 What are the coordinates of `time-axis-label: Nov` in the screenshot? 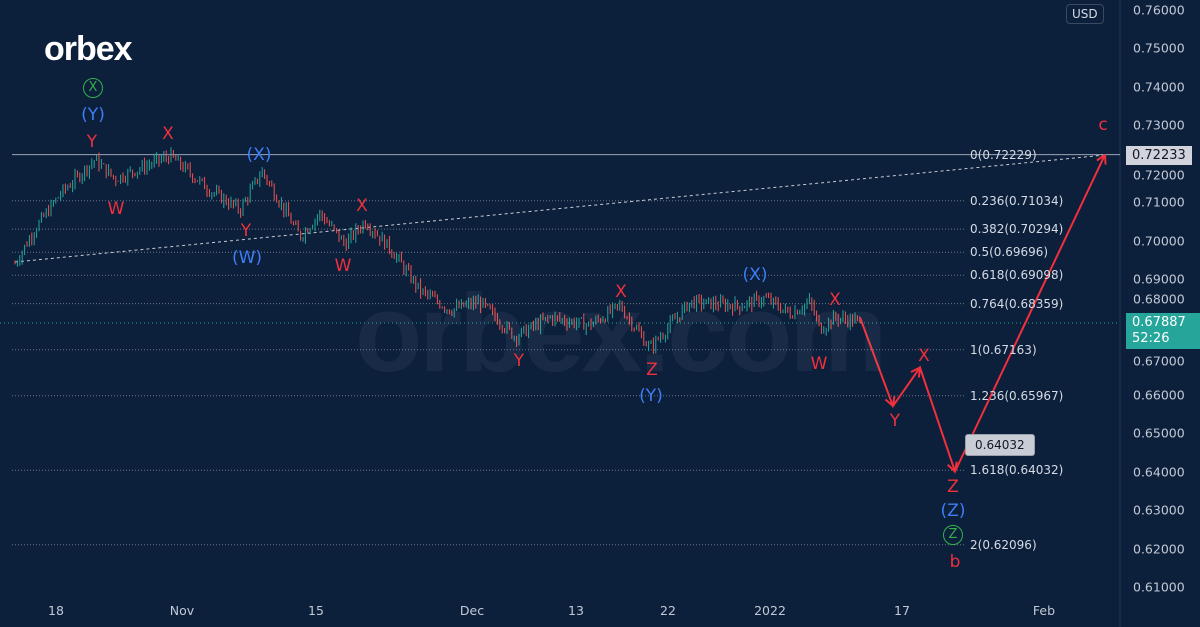 It's located at (182, 610).